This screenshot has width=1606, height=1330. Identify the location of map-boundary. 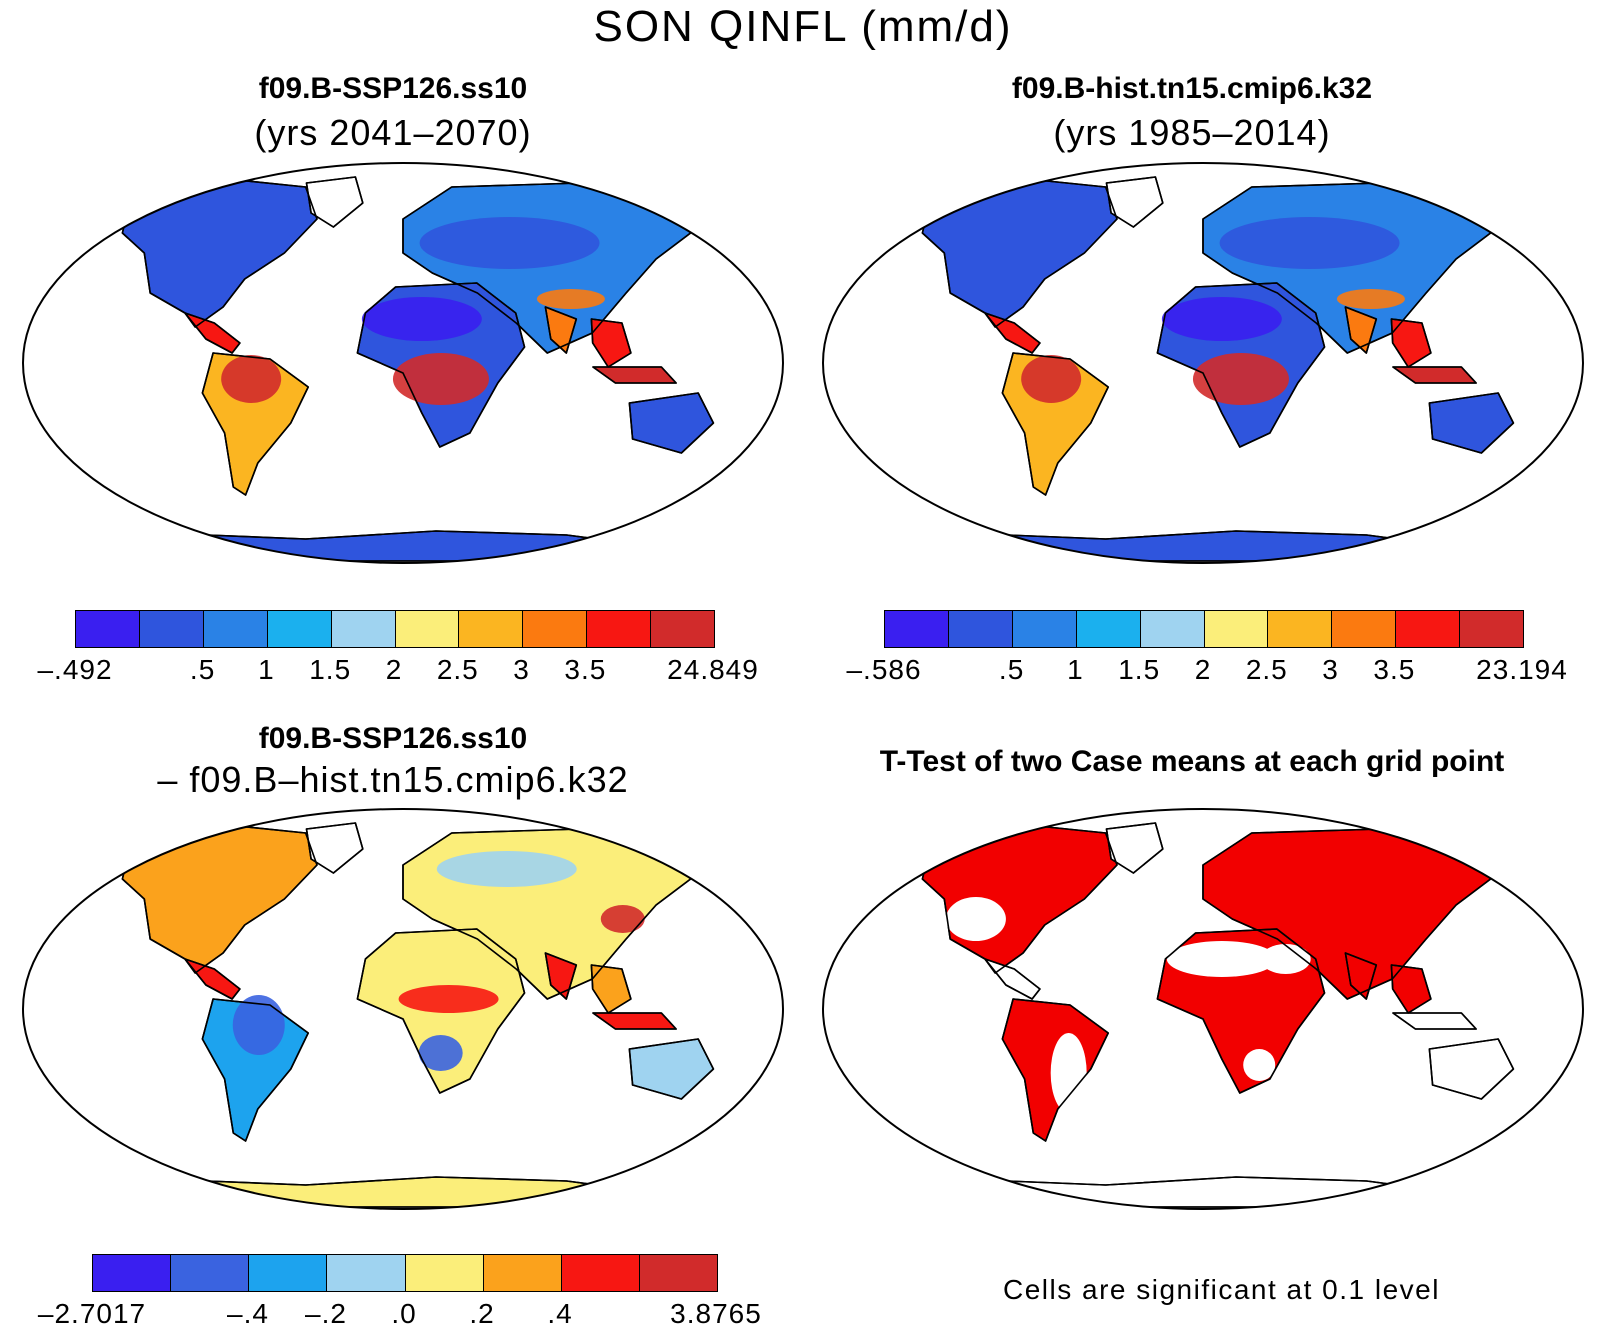
(1203, 1009).